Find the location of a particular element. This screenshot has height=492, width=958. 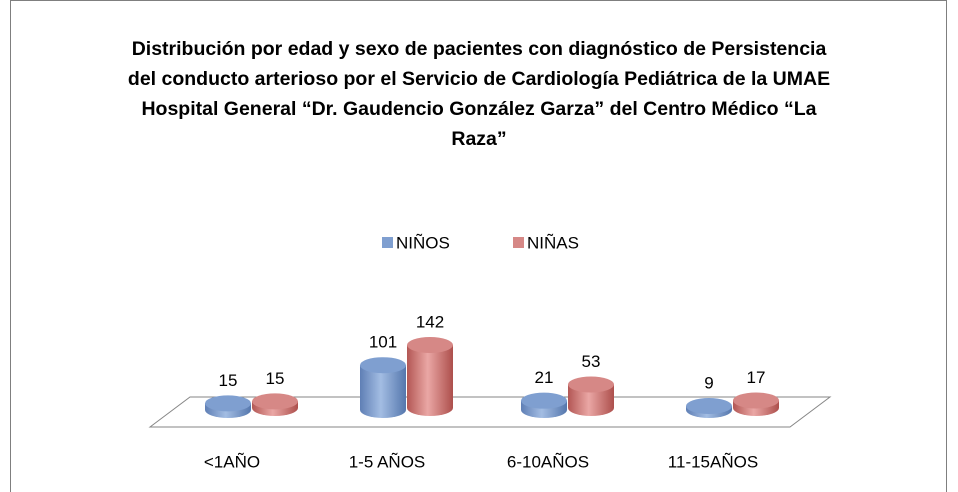

value-label: 101 is located at coordinates (383, 342).